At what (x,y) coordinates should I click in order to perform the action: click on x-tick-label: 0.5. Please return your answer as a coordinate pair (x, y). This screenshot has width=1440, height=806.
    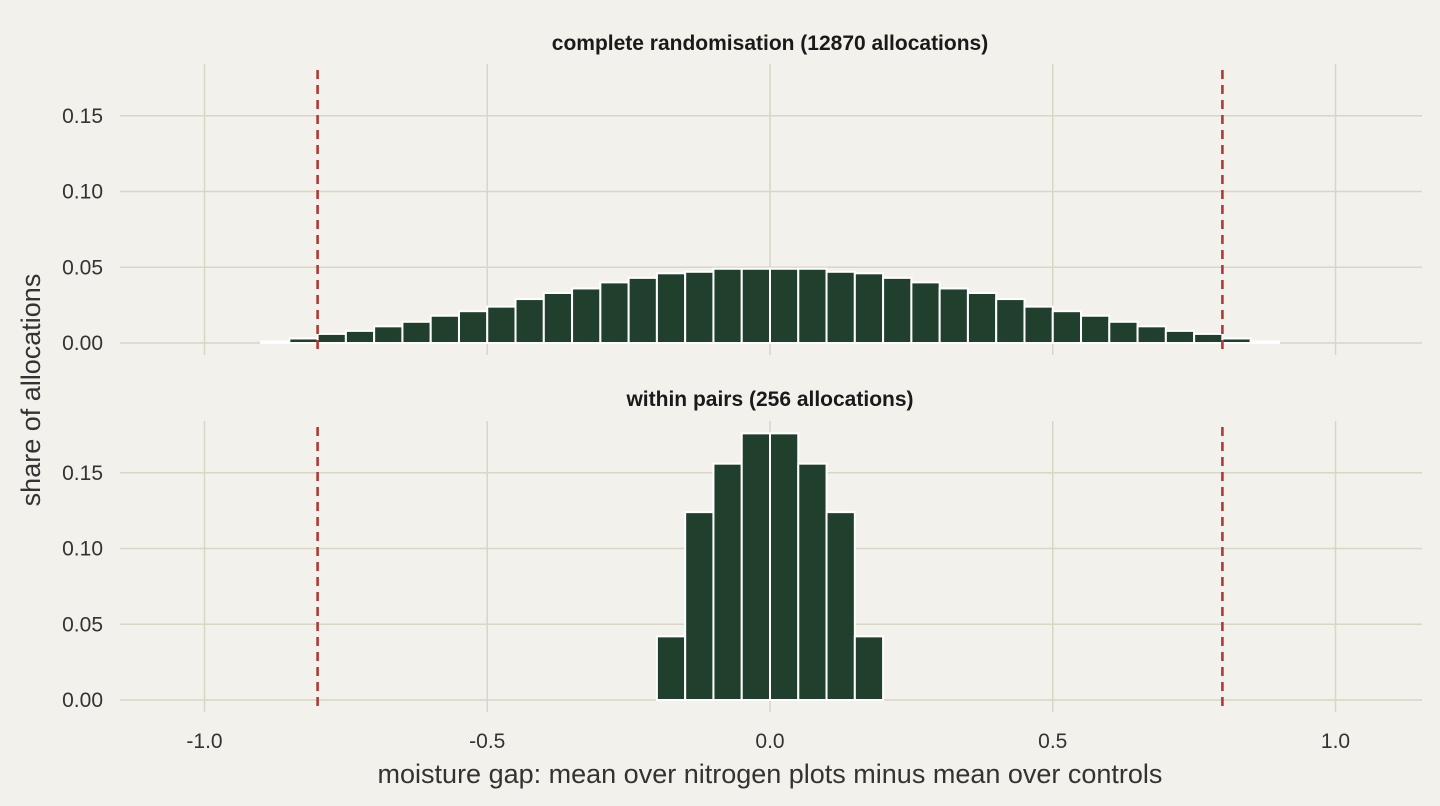
    Looking at the image, I should click on (1052, 741).